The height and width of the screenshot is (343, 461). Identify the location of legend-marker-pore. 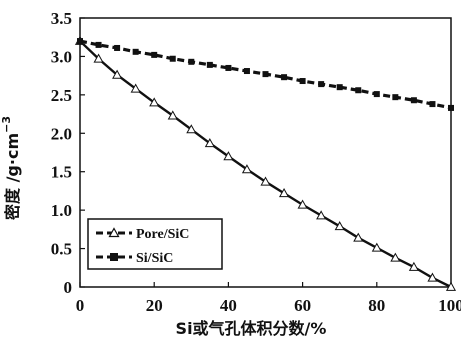
(114, 232).